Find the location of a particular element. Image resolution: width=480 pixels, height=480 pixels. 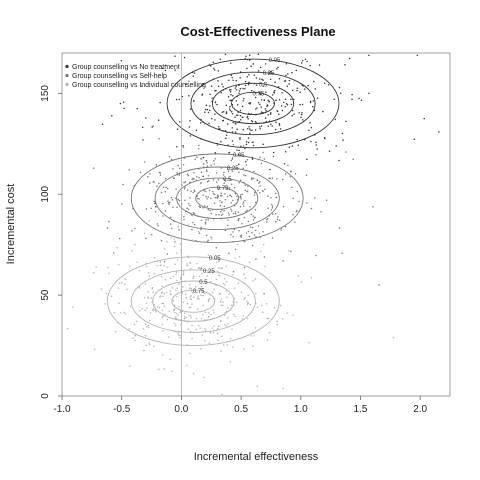

contour-level-label: 0.5 is located at coordinates (203, 283).